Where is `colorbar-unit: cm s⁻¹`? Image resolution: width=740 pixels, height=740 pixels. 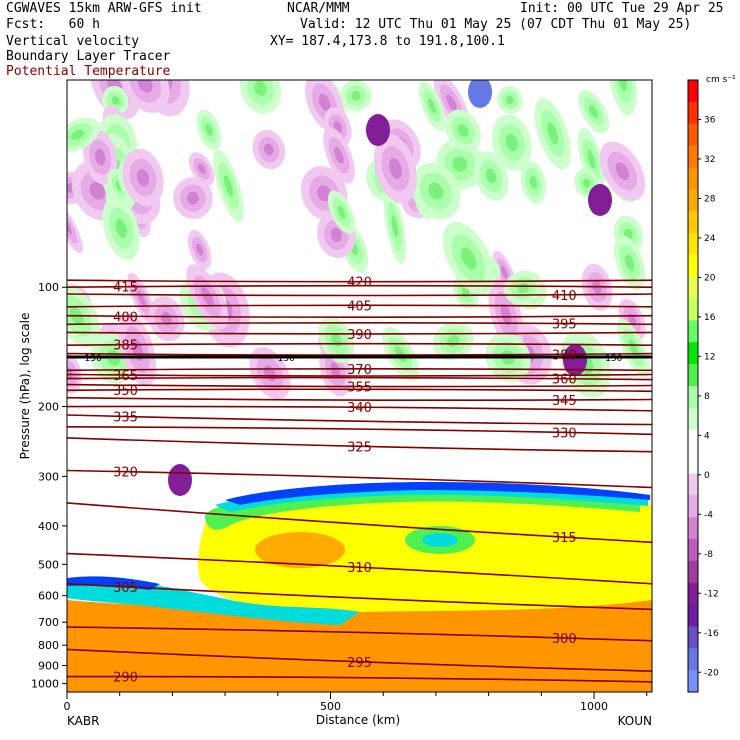 colorbar-unit: cm s⁻¹ is located at coordinates (721, 80).